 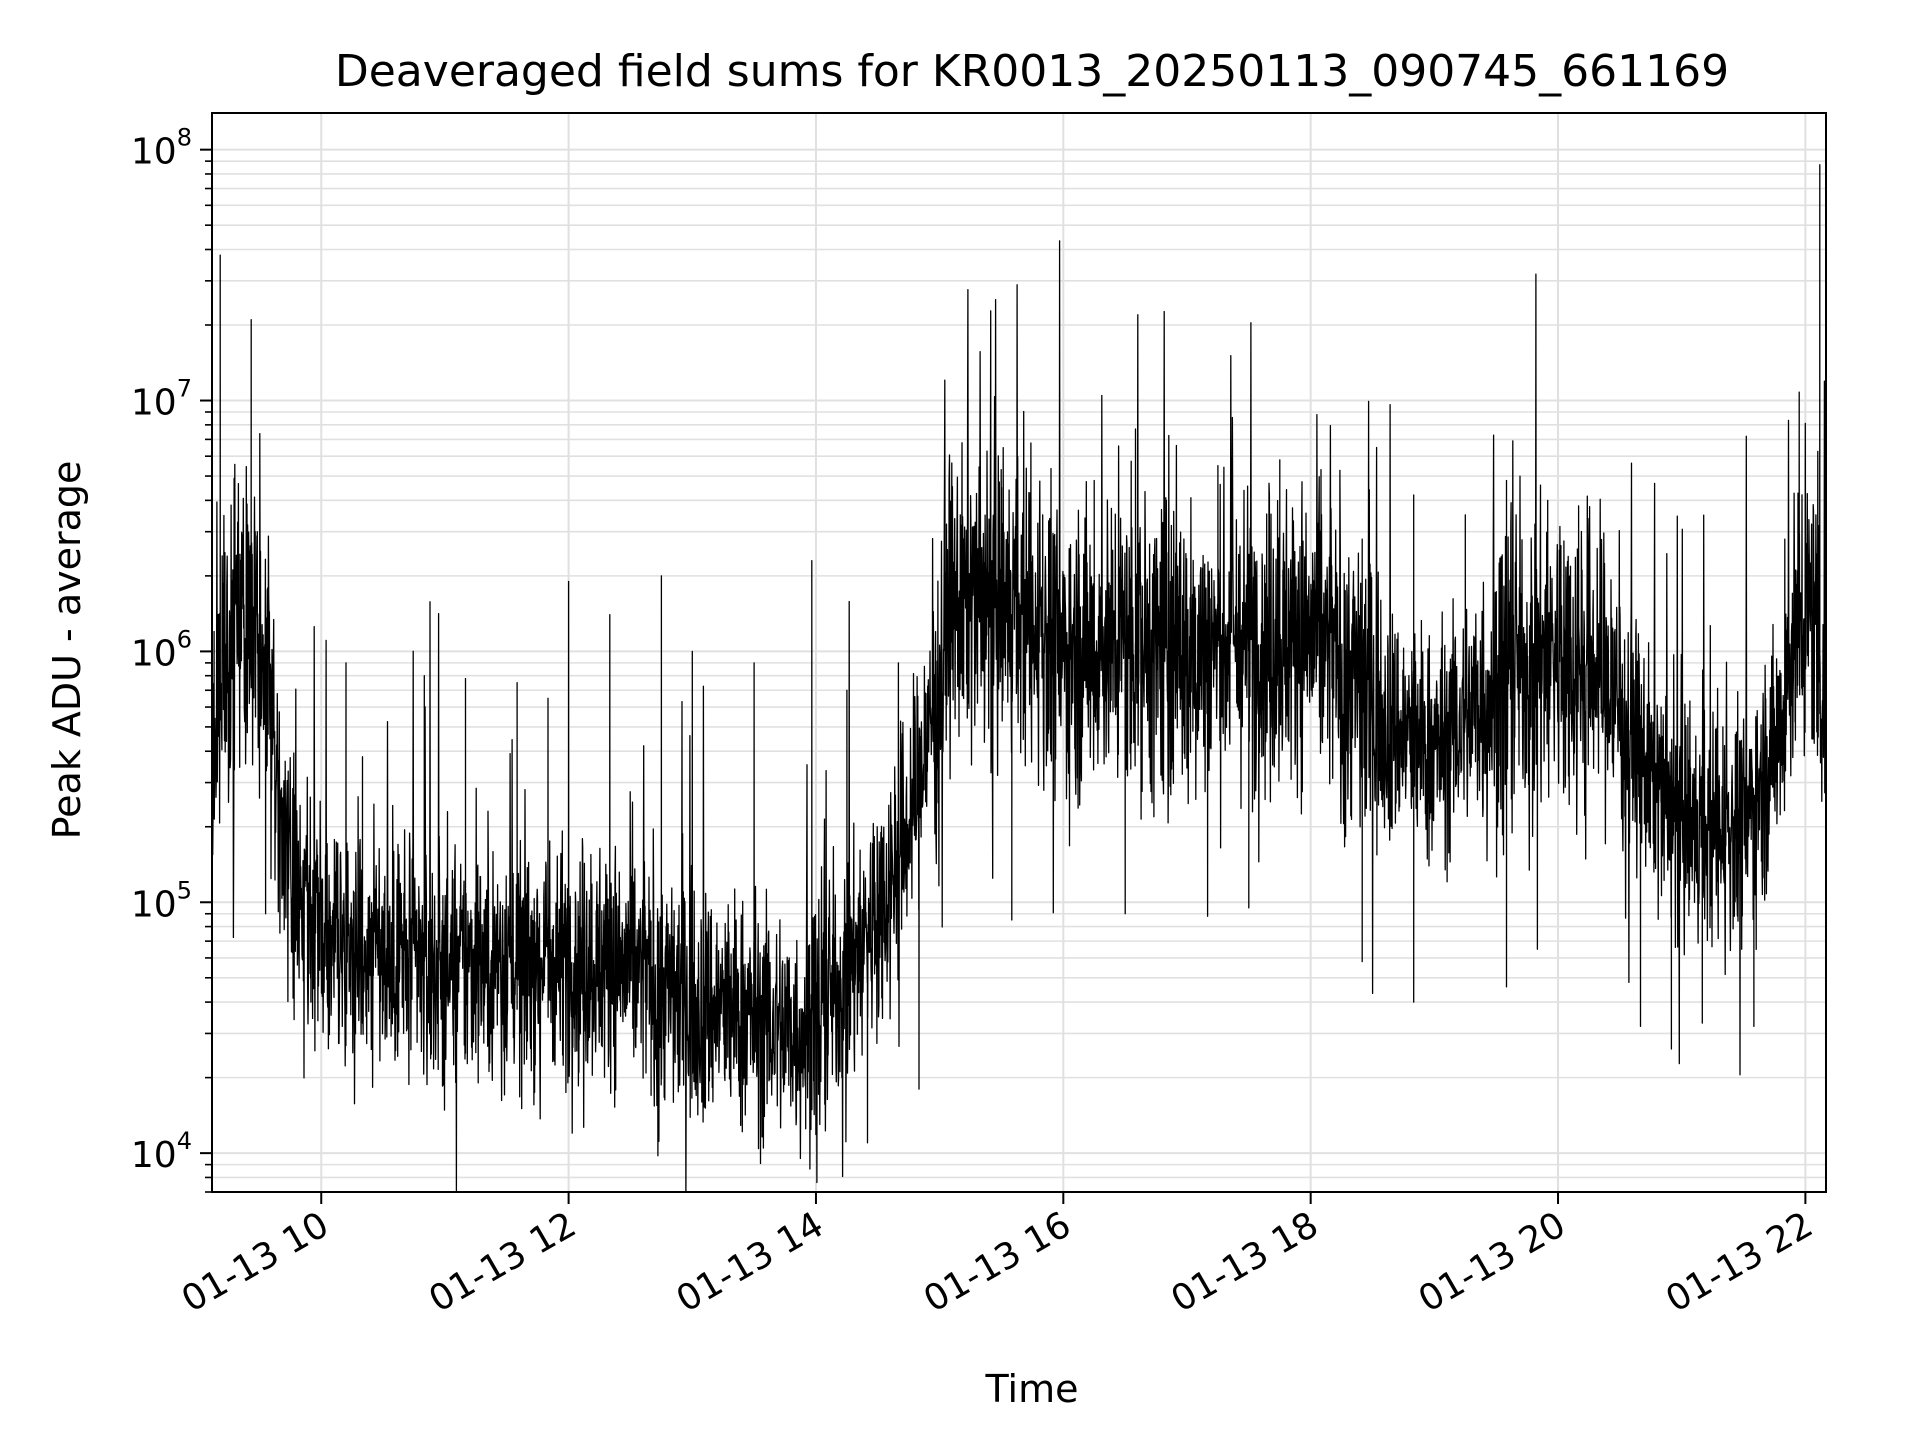 What do you see at coordinates (161, 649) in the screenshot?
I see `y-tick-label: 10⁶` at bounding box center [161, 649].